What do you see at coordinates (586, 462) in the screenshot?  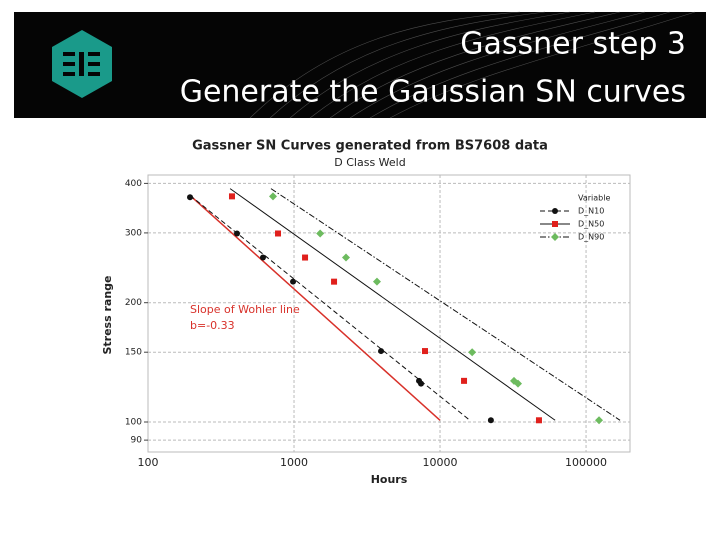 I see `x-tick-label: 100000` at bounding box center [586, 462].